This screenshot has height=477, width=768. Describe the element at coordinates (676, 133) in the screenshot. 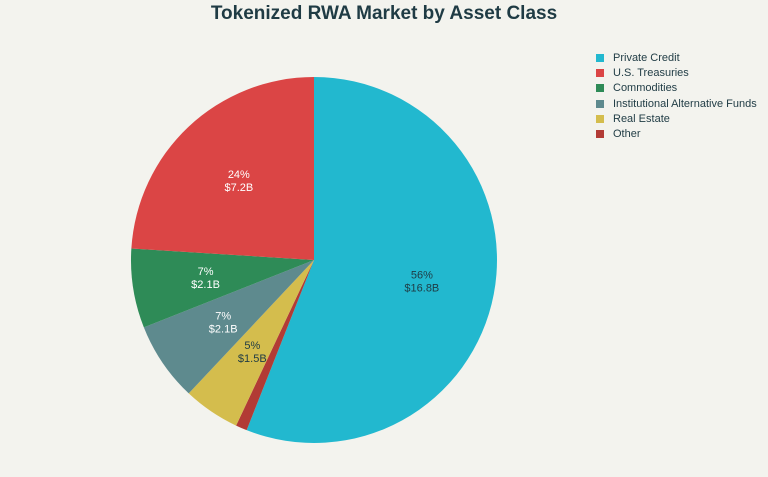

I see `legend-item: Other` at that location.